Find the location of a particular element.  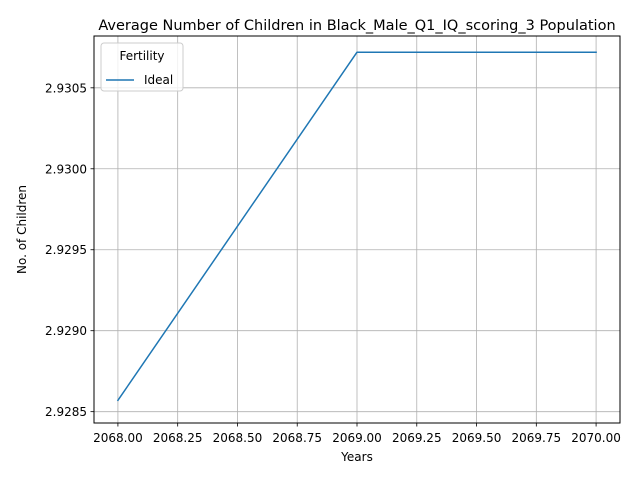

legend-title: Fertility is located at coordinates (141, 56).